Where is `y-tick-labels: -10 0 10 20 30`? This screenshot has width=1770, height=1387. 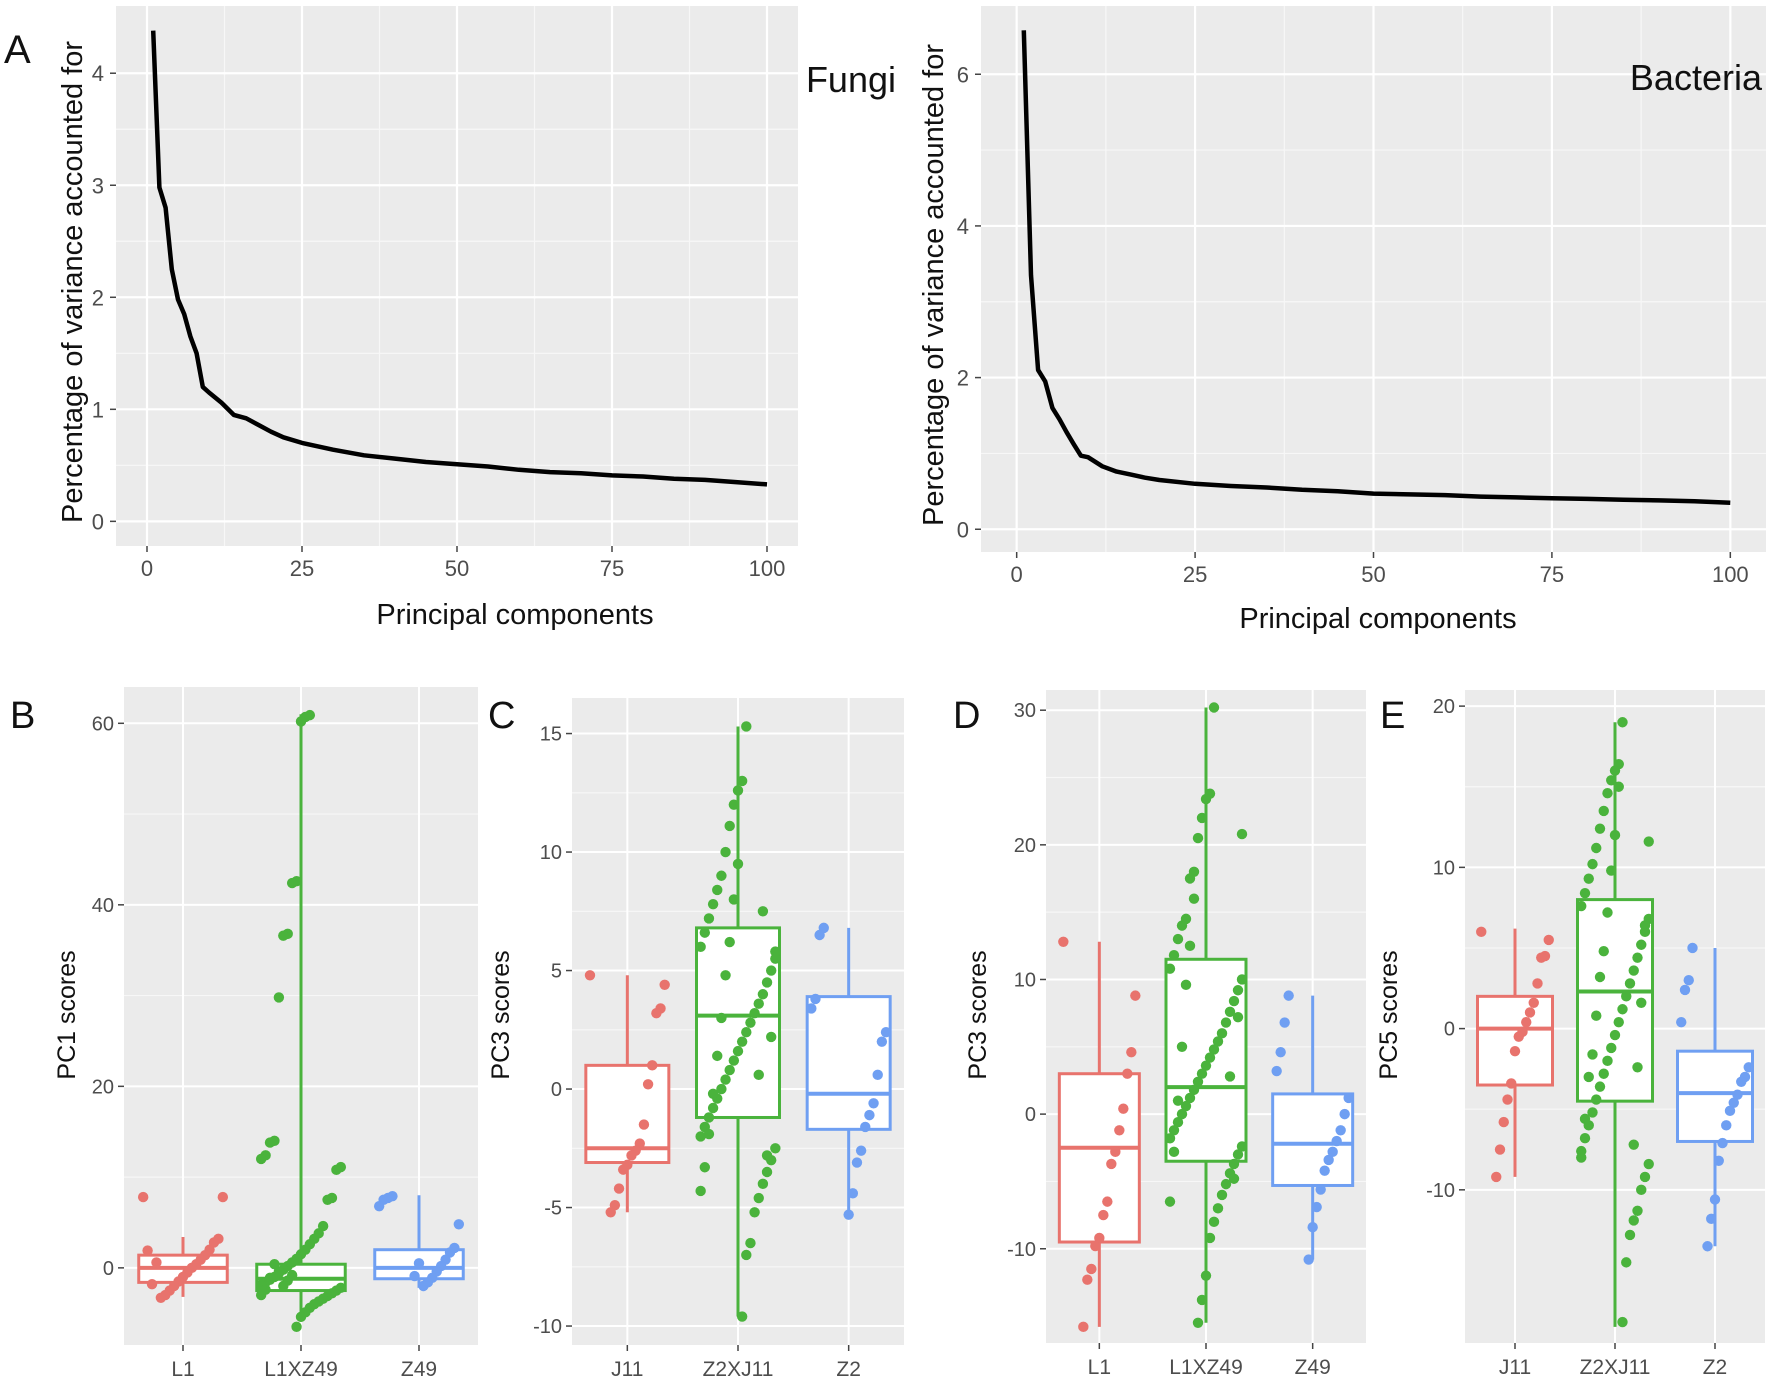 y-tick-labels: -10 0 10 20 30 is located at coordinates (1026, 980).